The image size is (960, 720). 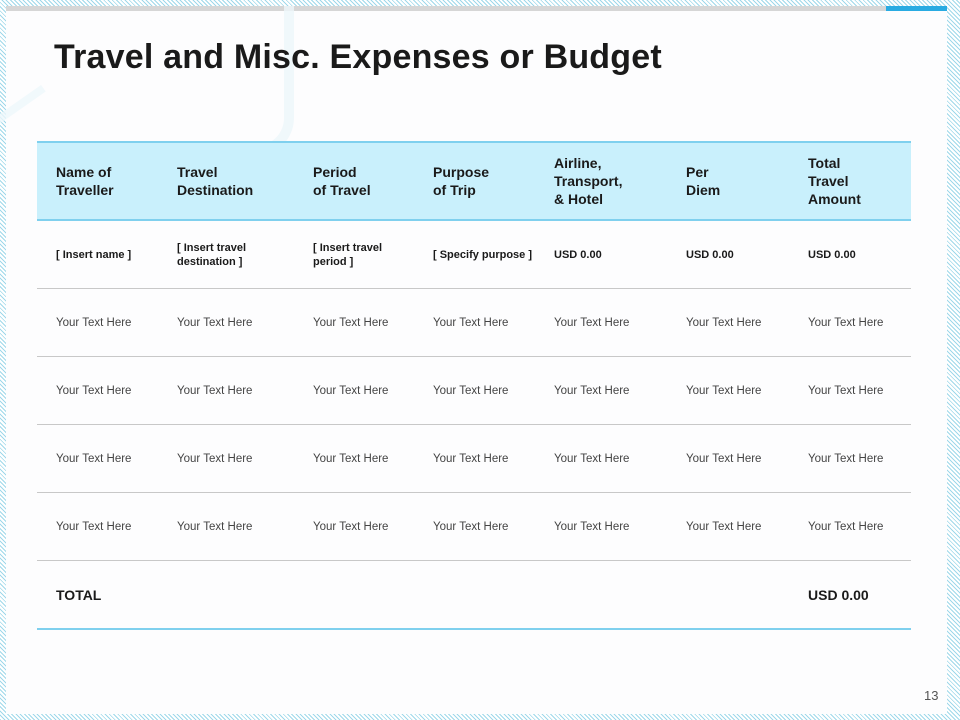 What do you see at coordinates (931, 695) in the screenshot?
I see `page-number: 13` at bounding box center [931, 695].